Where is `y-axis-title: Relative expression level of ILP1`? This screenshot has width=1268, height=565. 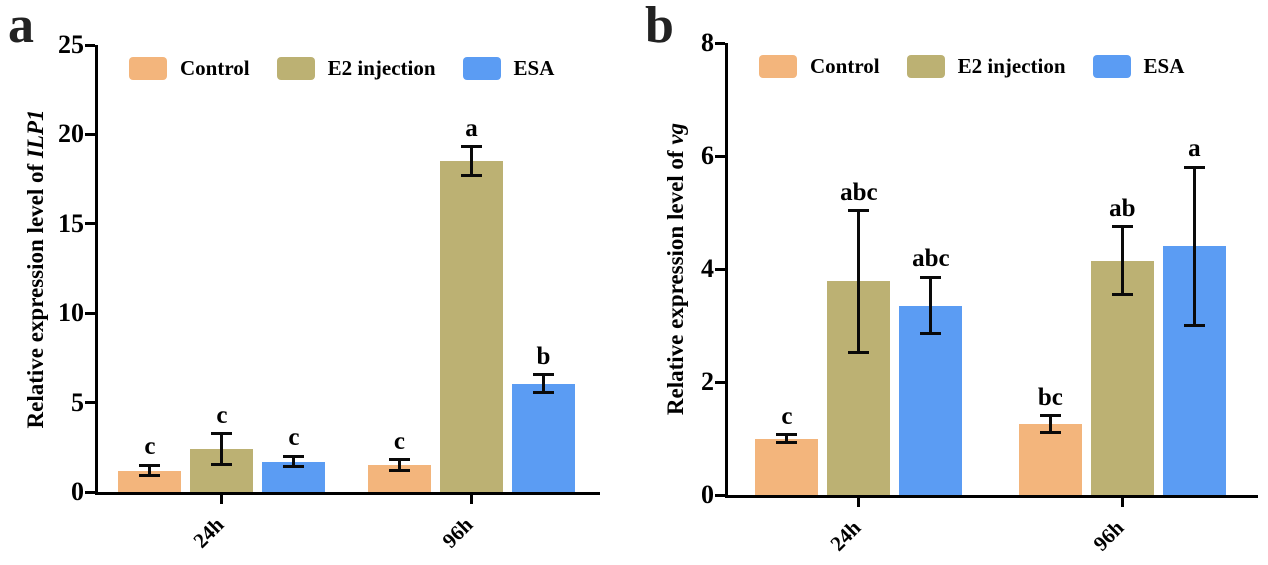
y-axis-title: Relative expression level of ILP1 is located at coordinates (36, 269).